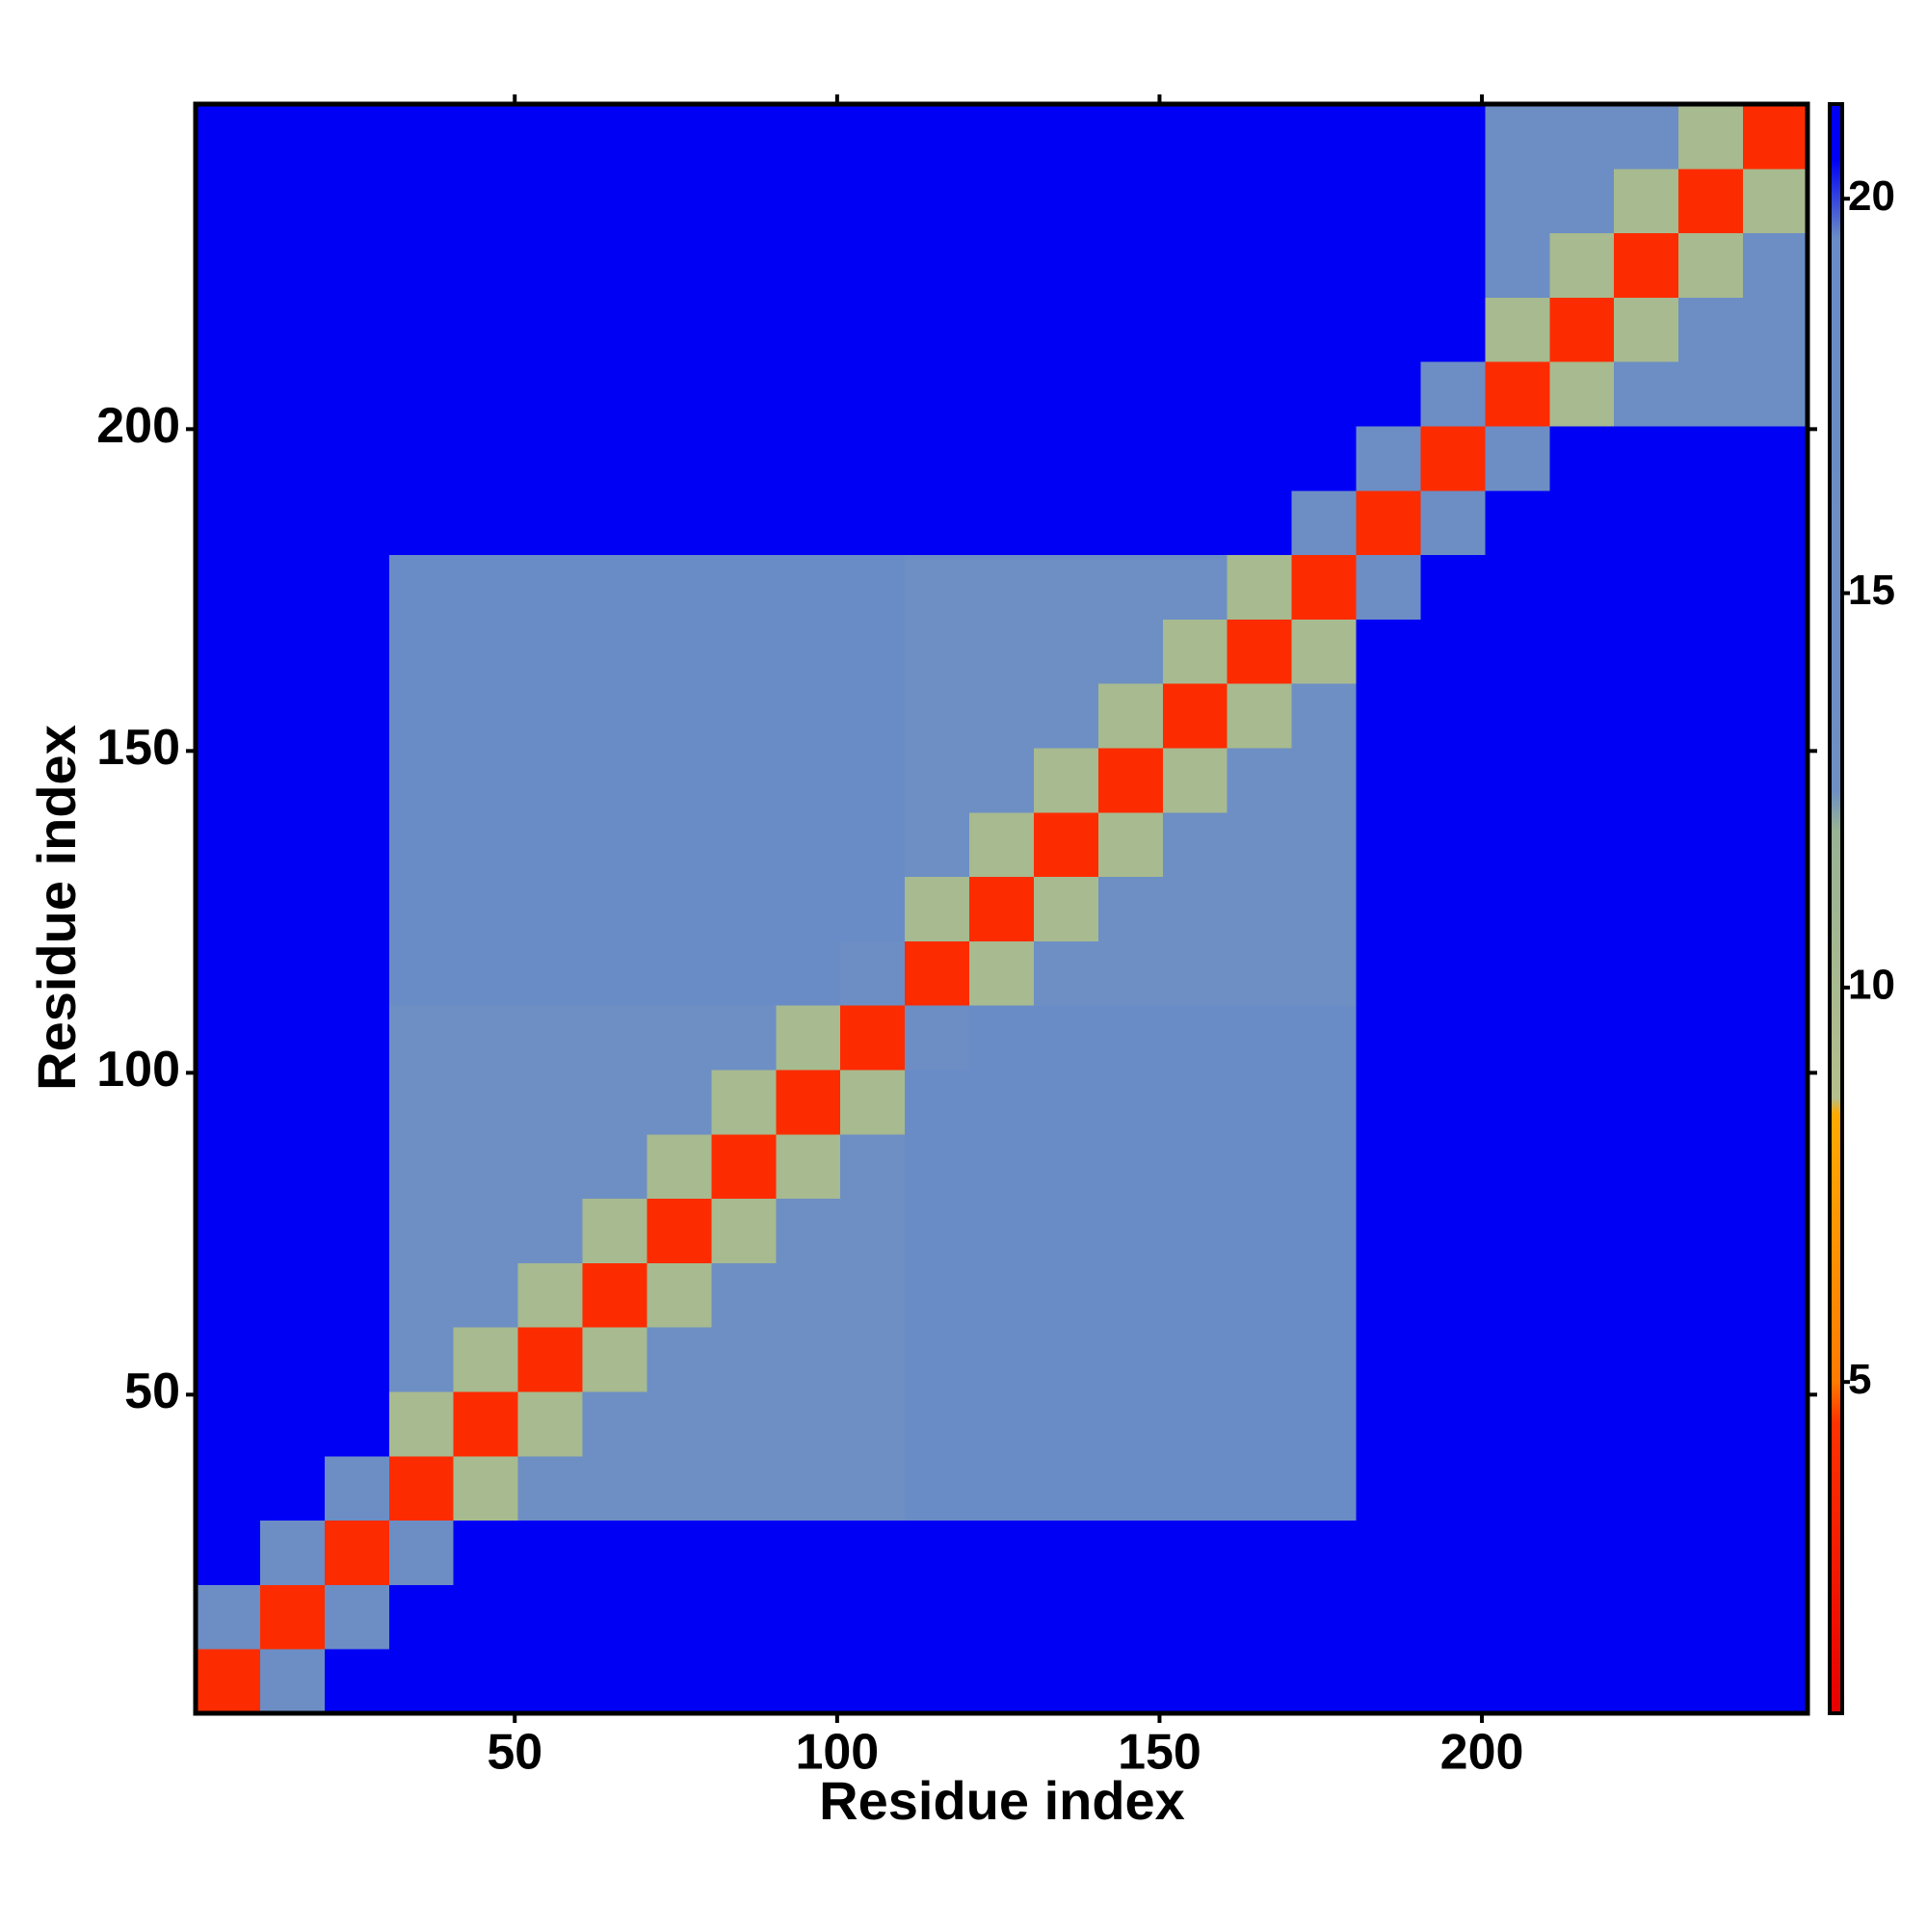 The height and width of the screenshot is (1932, 1927). Describe the element at coordinates (1871, 196) in the screenshot. I see `colorbar-tick-label: 20` at that location.